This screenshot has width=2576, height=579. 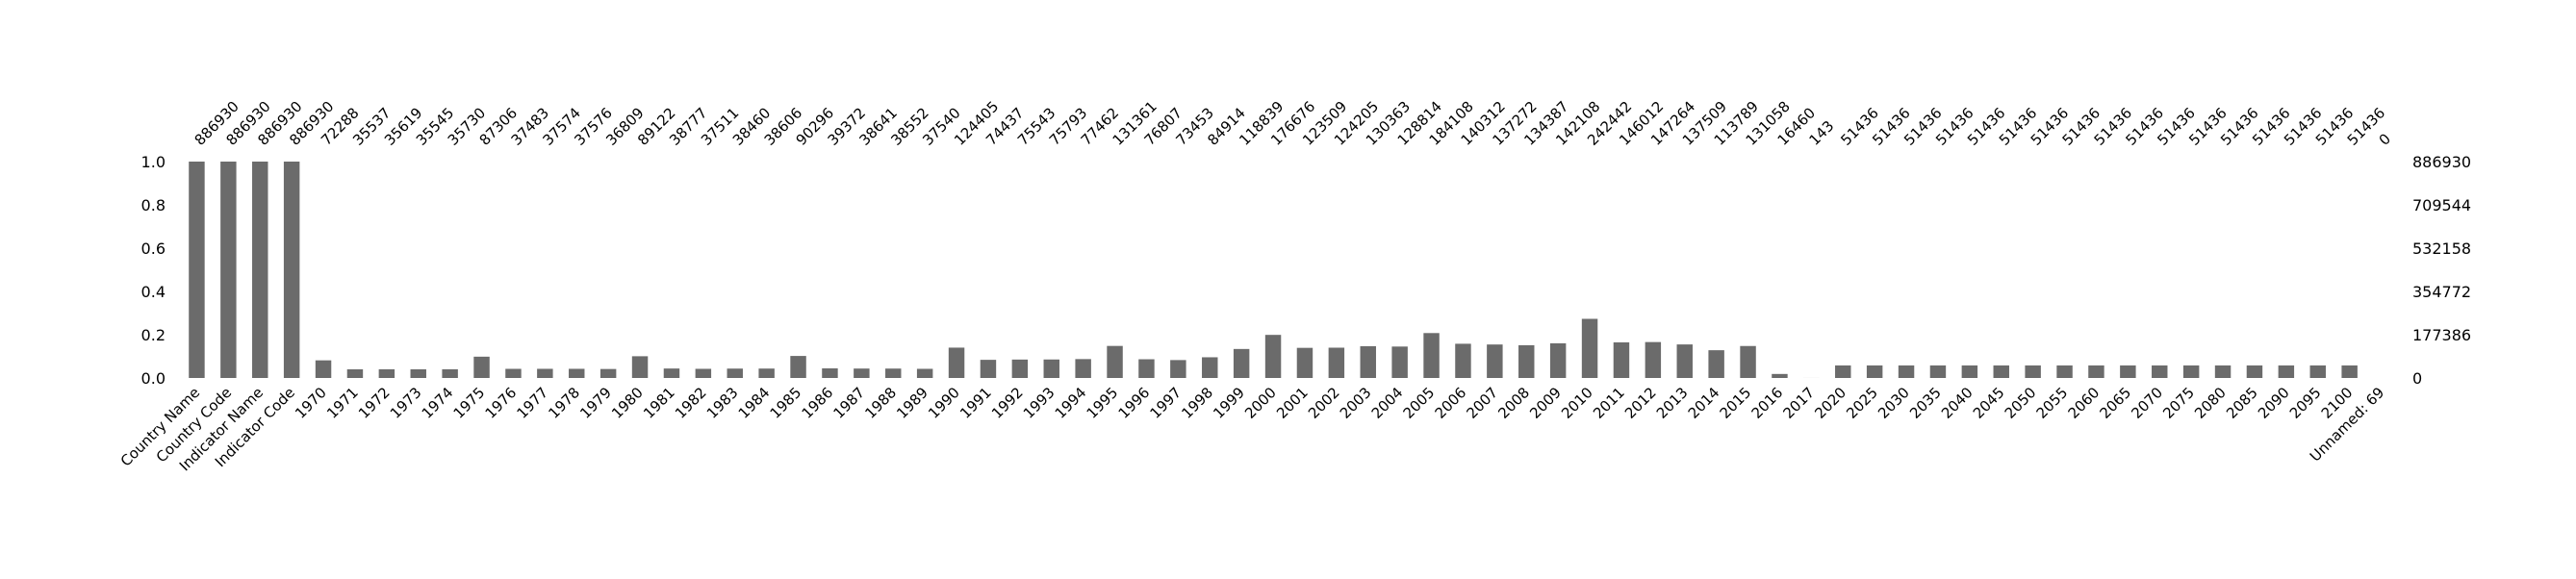 I want to click on category-label-23: 1989, so click(x=912, y=403).